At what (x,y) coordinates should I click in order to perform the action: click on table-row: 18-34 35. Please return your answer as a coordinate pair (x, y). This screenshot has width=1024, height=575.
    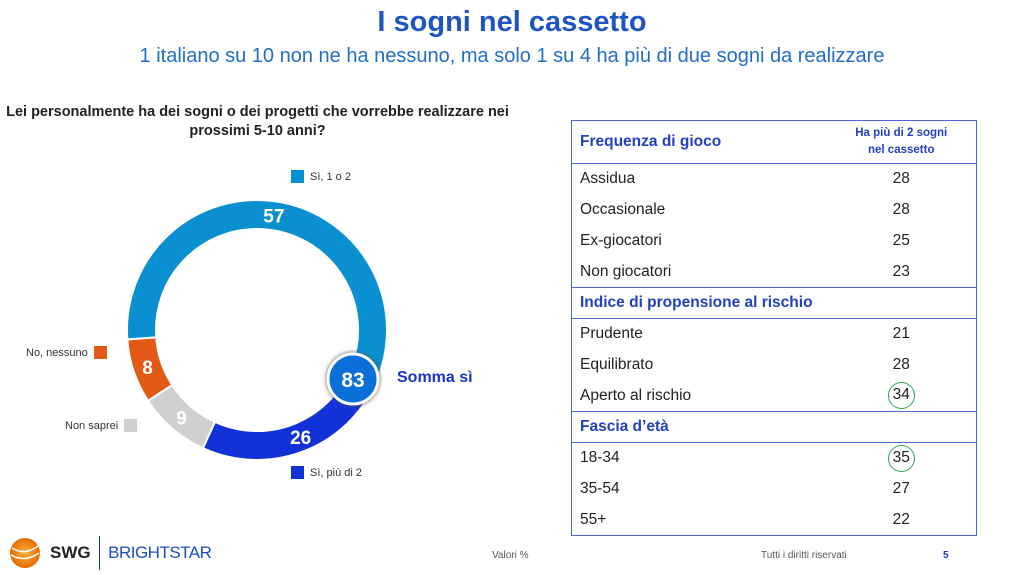
    Looking at the image, I should click on (774, 458).